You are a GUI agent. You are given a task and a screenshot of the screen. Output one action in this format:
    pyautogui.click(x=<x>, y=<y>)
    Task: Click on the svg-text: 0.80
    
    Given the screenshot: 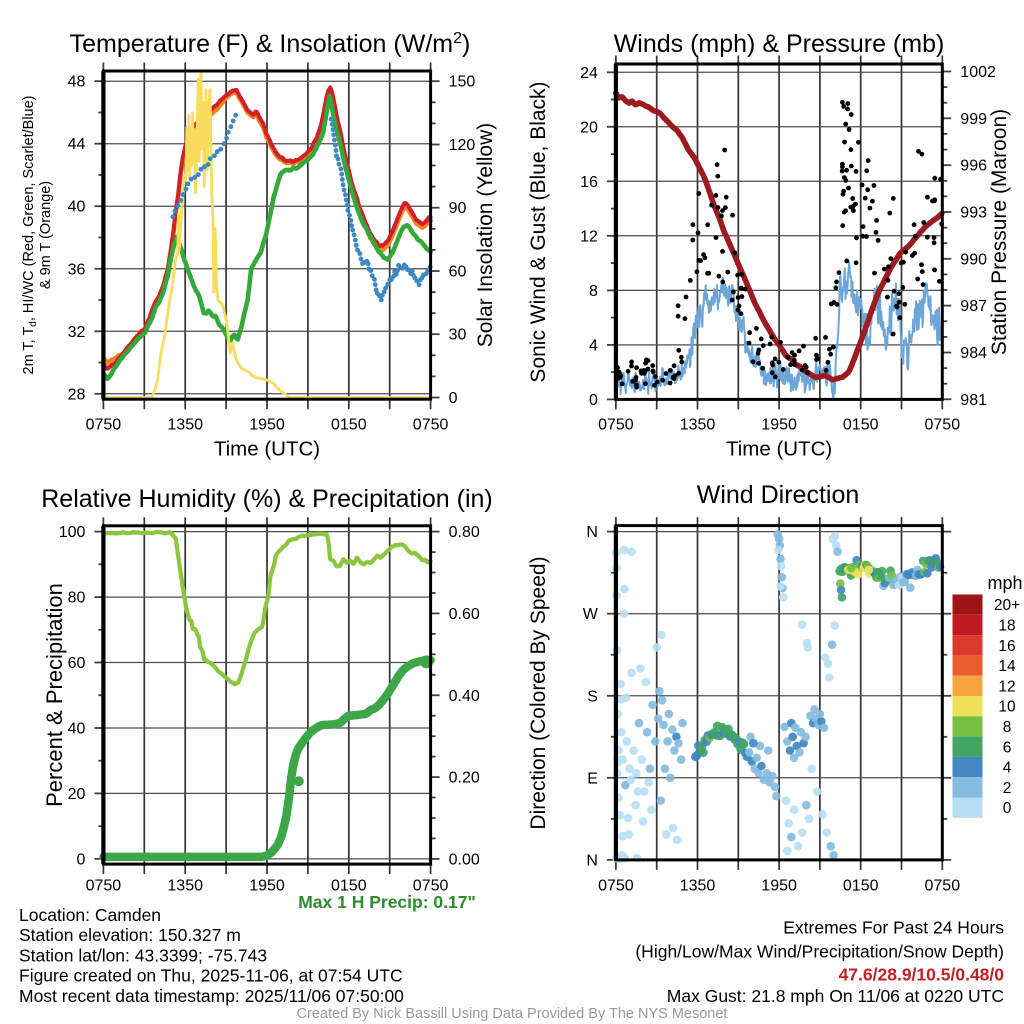 What is the action you would take?
    pyautogui.click(x=464, y=532)
    